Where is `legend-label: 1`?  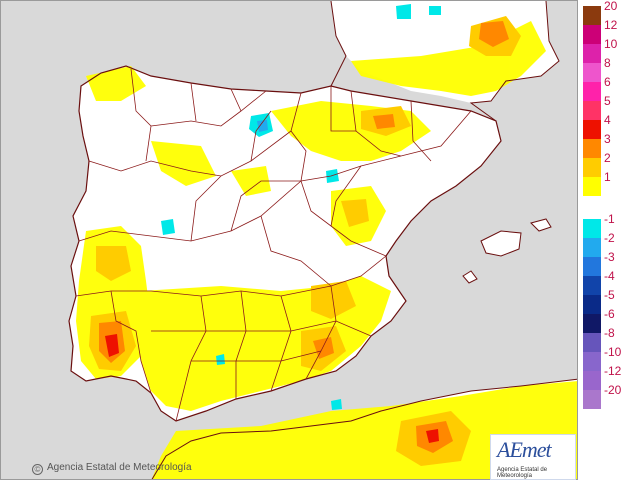
legend-label: 1 is located at coordinates (607, 177).